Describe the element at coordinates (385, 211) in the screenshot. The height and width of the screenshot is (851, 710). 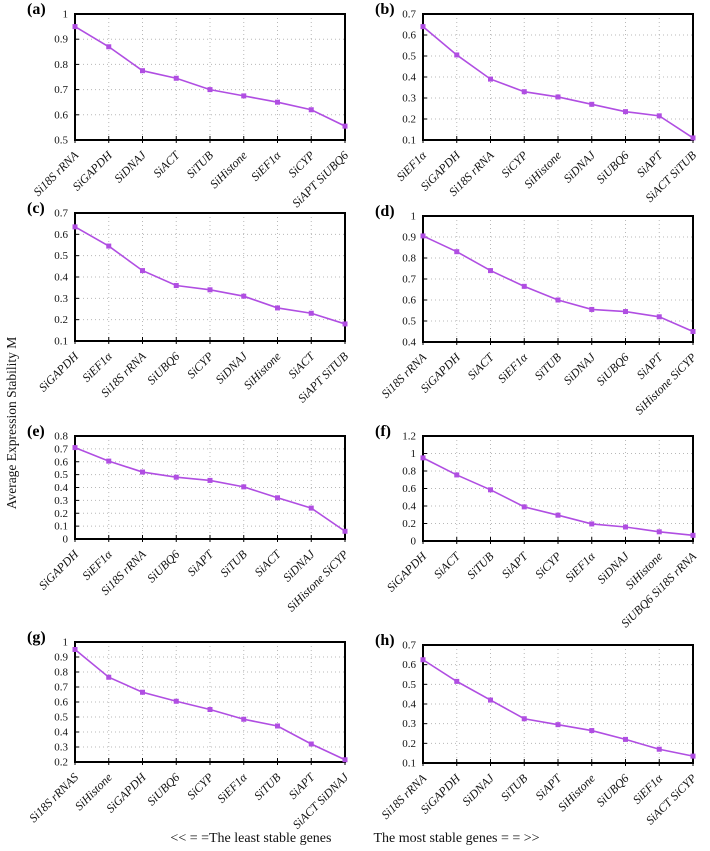
I see `panel-letter-d: (d)` at that location.